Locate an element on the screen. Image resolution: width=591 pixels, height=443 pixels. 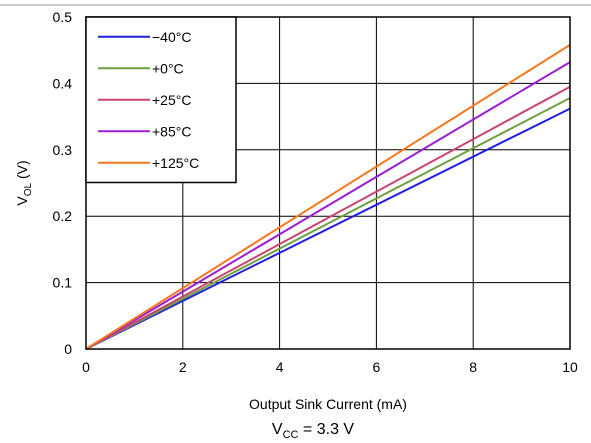
y-axis-label: VOL (V) is located at coordinates (24, 182).